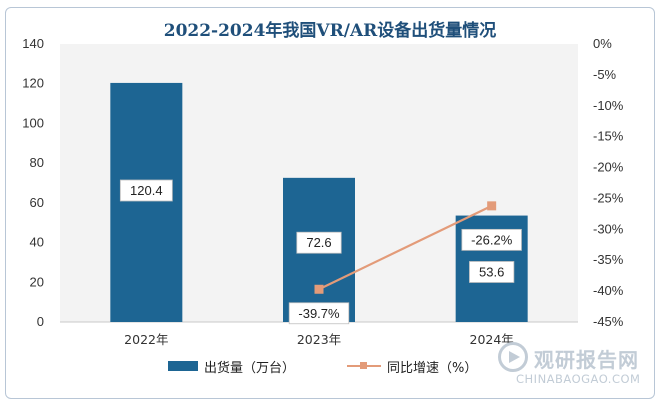  What do you see at coordinates (319, 339) in the screenshot?
I see `x-tick-label: 2023年` at bounding box center [319, 339].